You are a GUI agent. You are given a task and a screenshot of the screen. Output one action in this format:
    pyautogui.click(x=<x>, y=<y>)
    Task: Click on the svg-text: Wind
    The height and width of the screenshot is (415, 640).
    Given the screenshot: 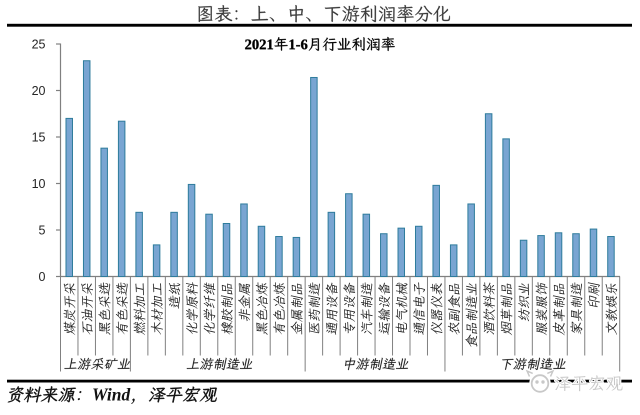 What is the action you would take?
    pyautogui.click(x=111, y=395)
    